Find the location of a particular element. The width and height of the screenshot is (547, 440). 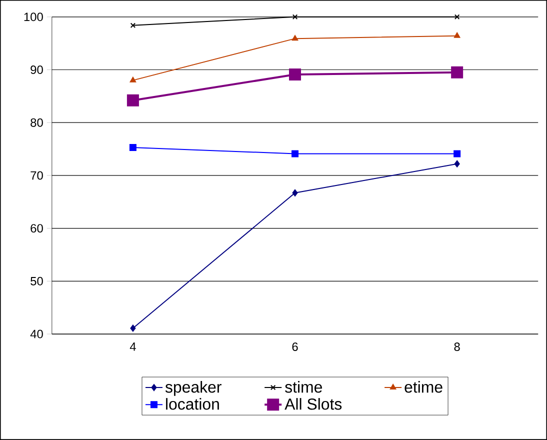

legend-label: etime is located at coordinates (423, 387).